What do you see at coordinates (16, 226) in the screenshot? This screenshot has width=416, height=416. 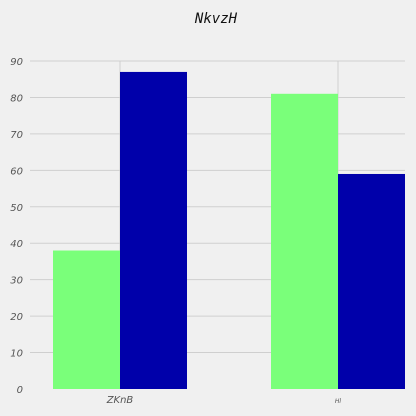 I see `y-axis-ticks: 0 10 20 30 40 50 60 70 80 90` at bounding box center [16, 226].